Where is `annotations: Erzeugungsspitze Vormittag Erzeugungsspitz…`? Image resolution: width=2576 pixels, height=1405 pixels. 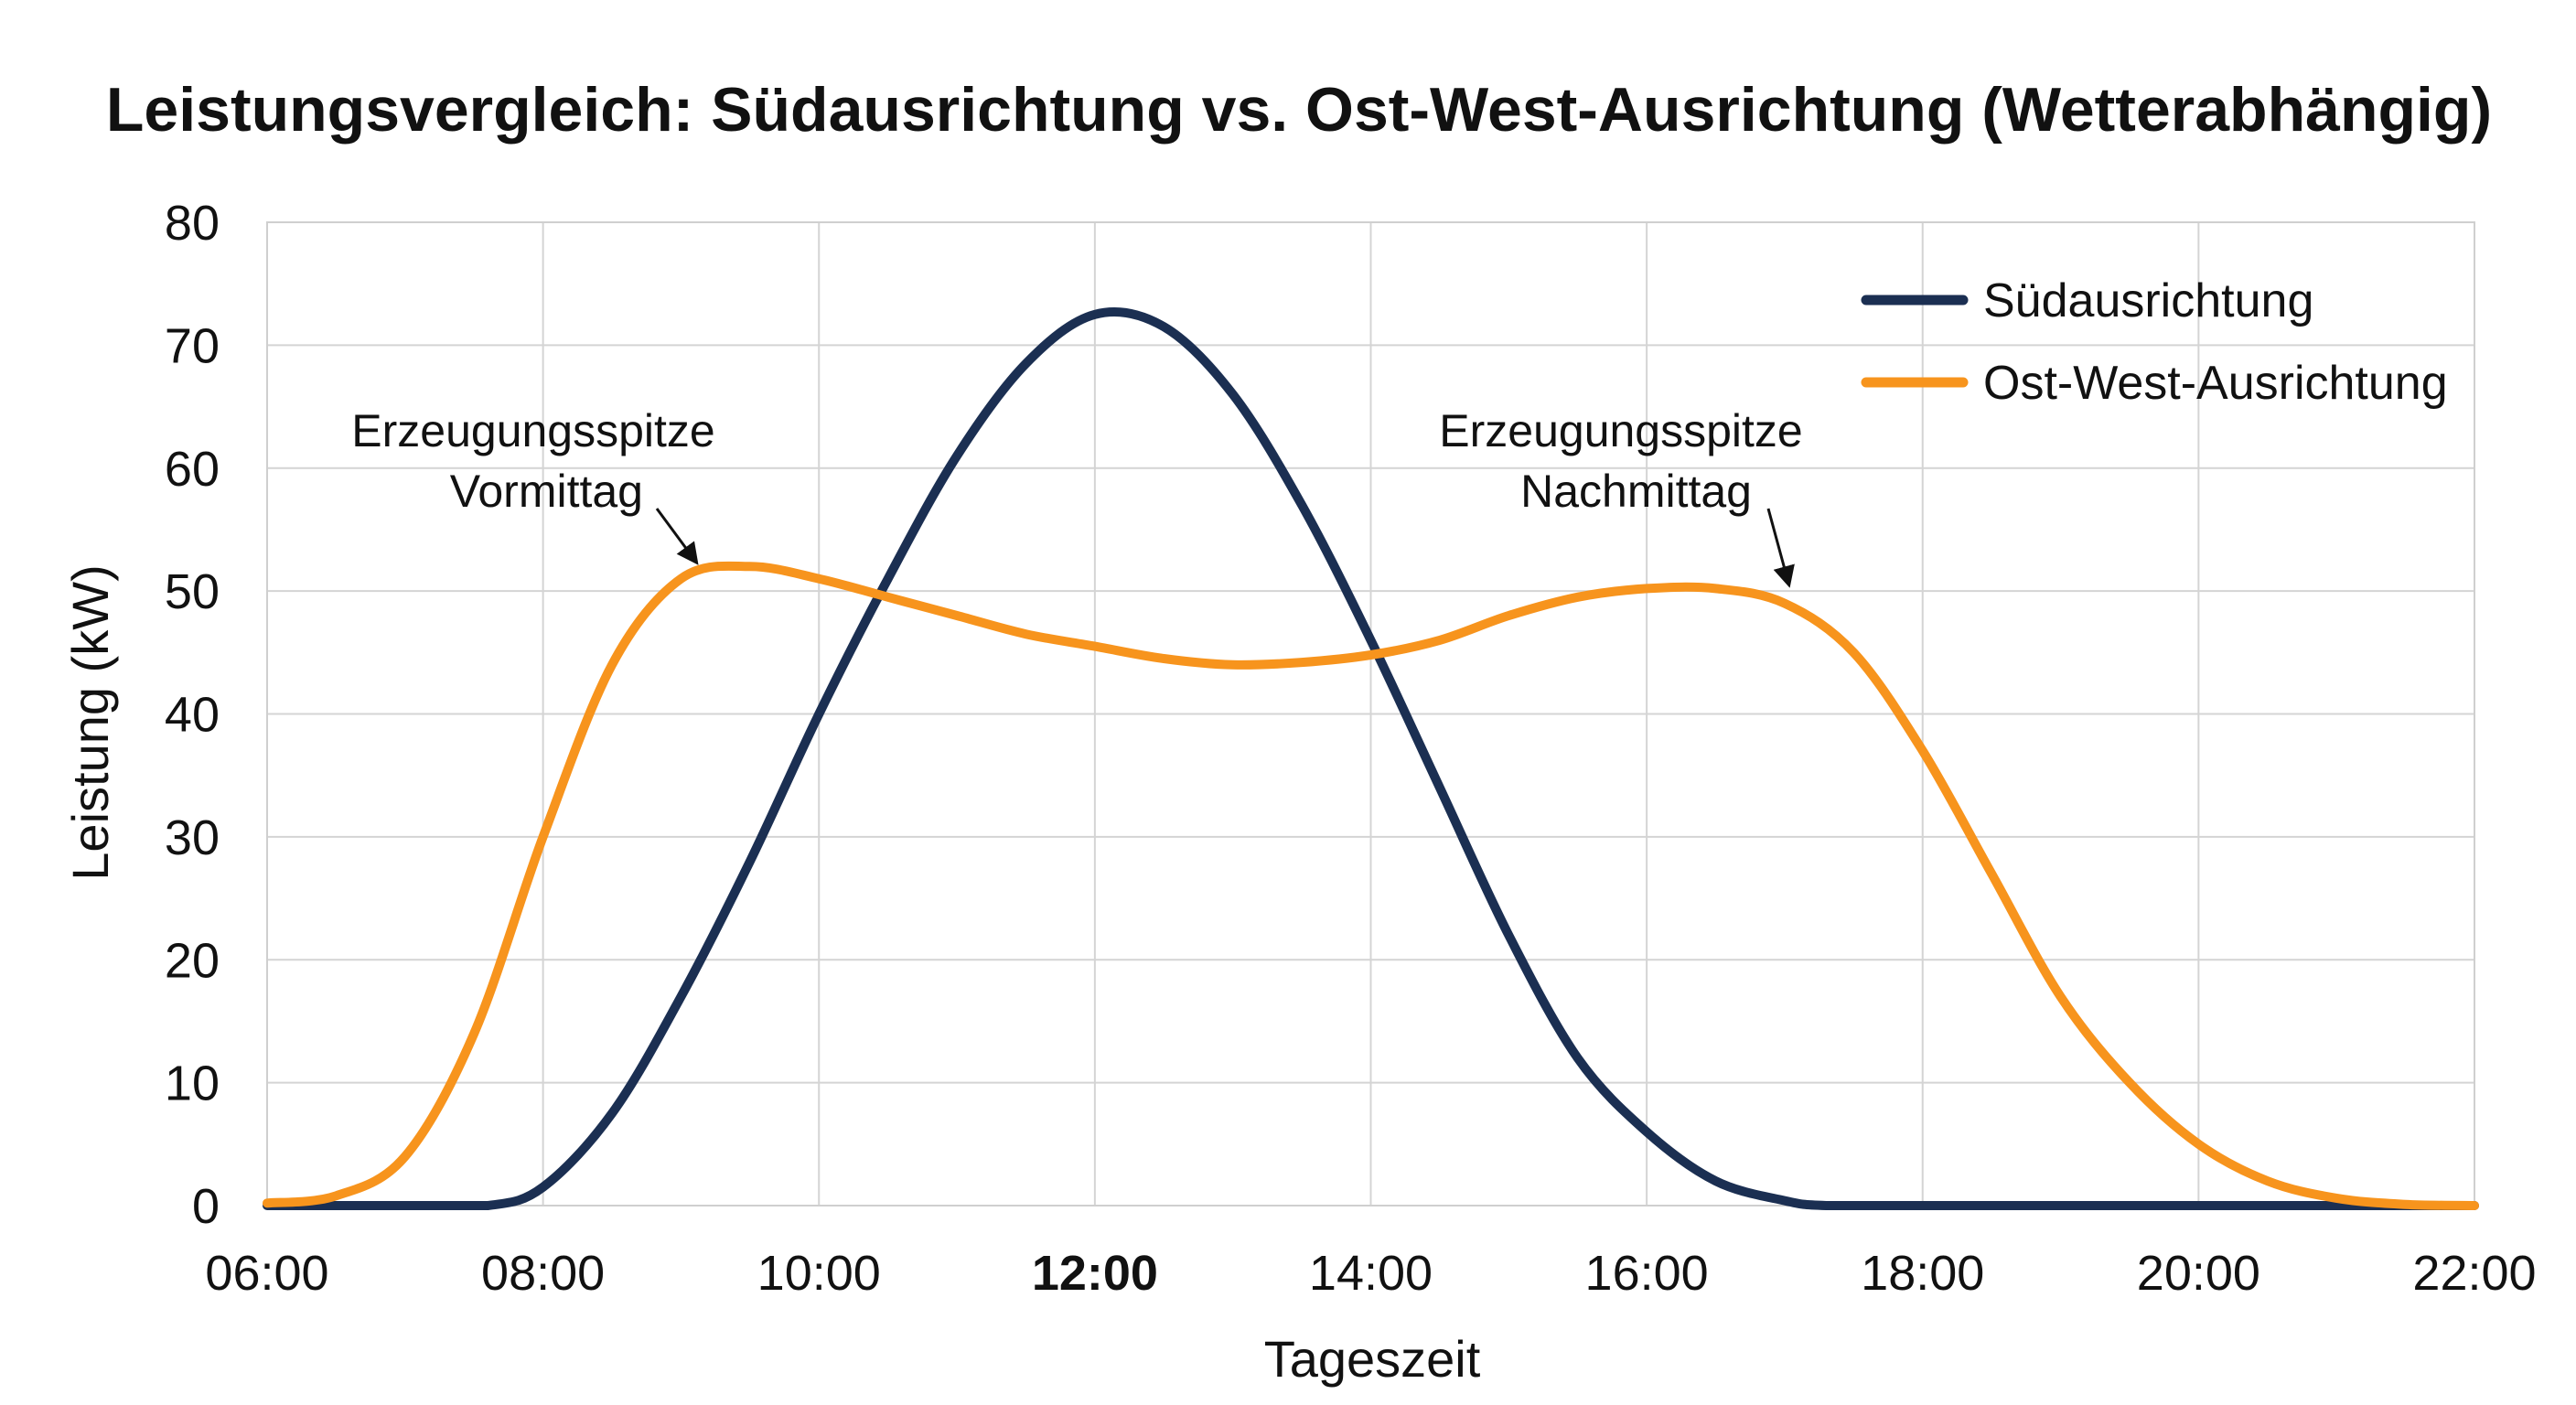
annotations: Erzeugungsspitze Vormittag Erzeugungsspitz… is located at coordinates (1077, 497).